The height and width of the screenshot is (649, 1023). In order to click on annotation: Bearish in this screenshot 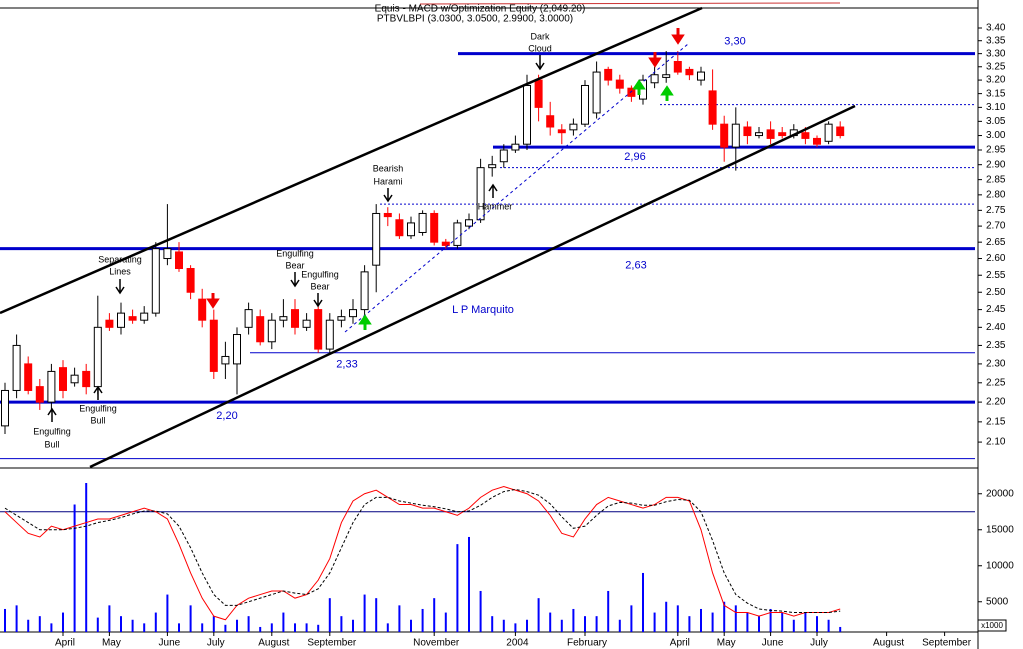, I will do `click(388, 168)`.